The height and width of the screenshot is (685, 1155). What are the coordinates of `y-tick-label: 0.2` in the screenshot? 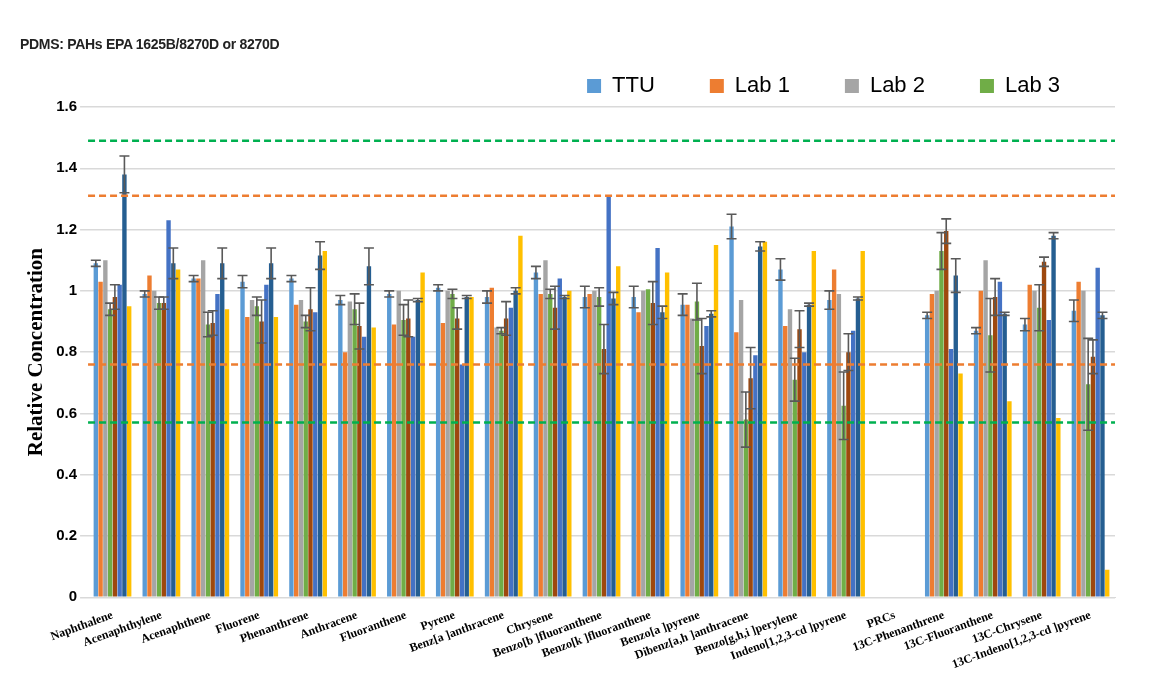 It's located at (67, 535).